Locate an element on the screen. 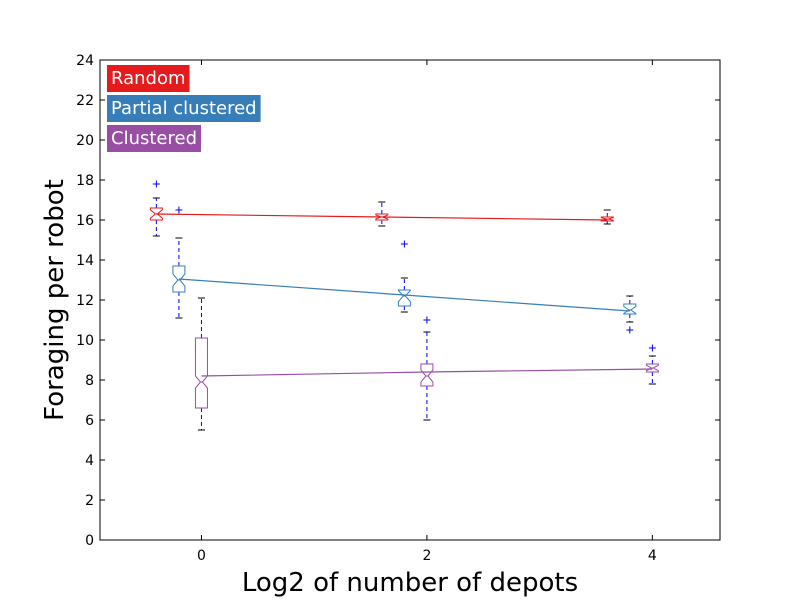  y-tick-label: 12 is located at coordinates (85, 301).